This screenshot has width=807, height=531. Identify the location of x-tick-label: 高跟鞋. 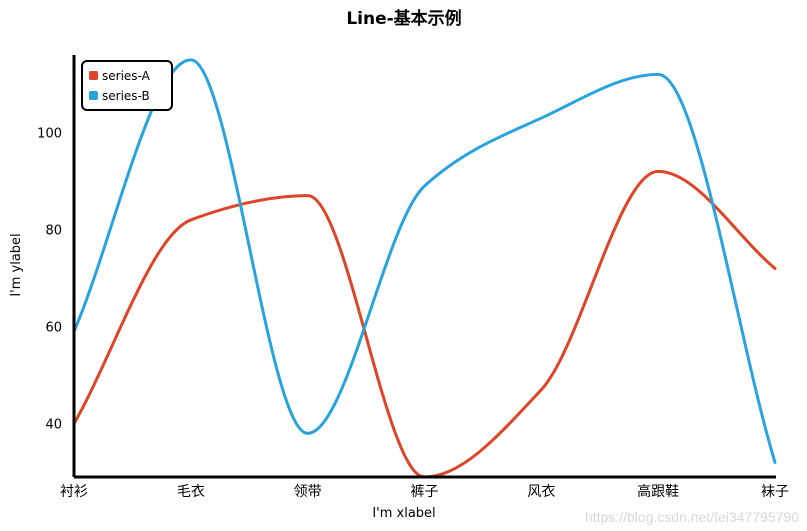
(658, 491).